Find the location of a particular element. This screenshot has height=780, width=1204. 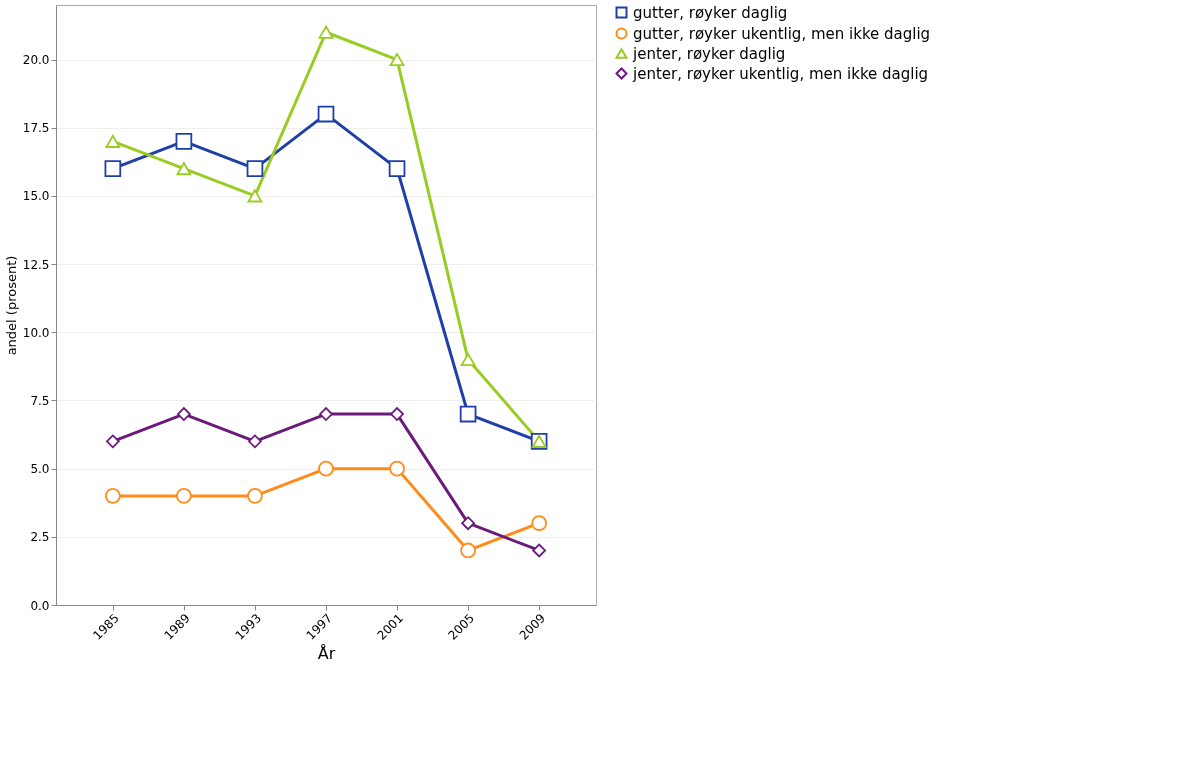

y-tick-label: 12.5 is located at coordinates (36, 264).